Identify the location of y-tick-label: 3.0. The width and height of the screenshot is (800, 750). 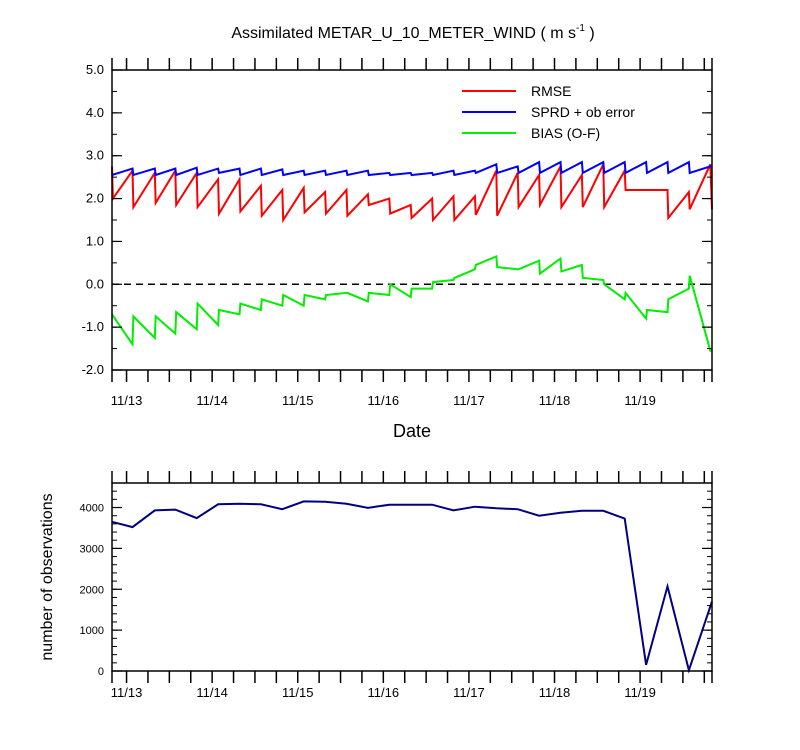
(95, 155).